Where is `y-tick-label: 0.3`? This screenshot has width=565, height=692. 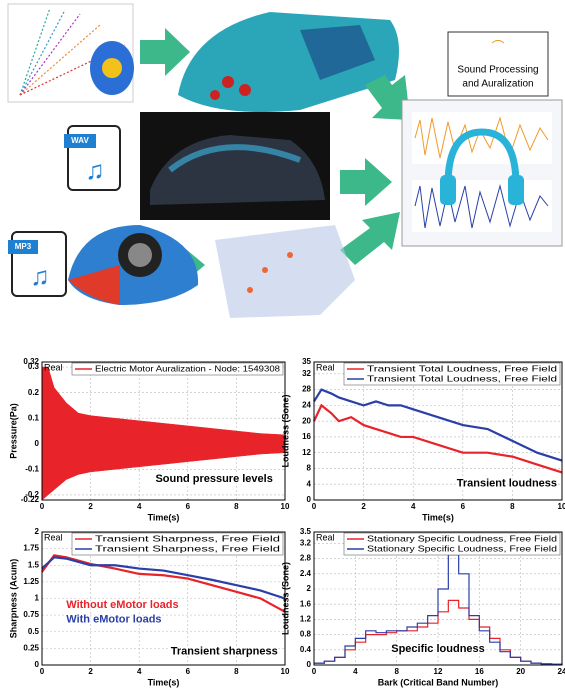 y-tick-label: 0.3 is located at coordinates (34, 366).